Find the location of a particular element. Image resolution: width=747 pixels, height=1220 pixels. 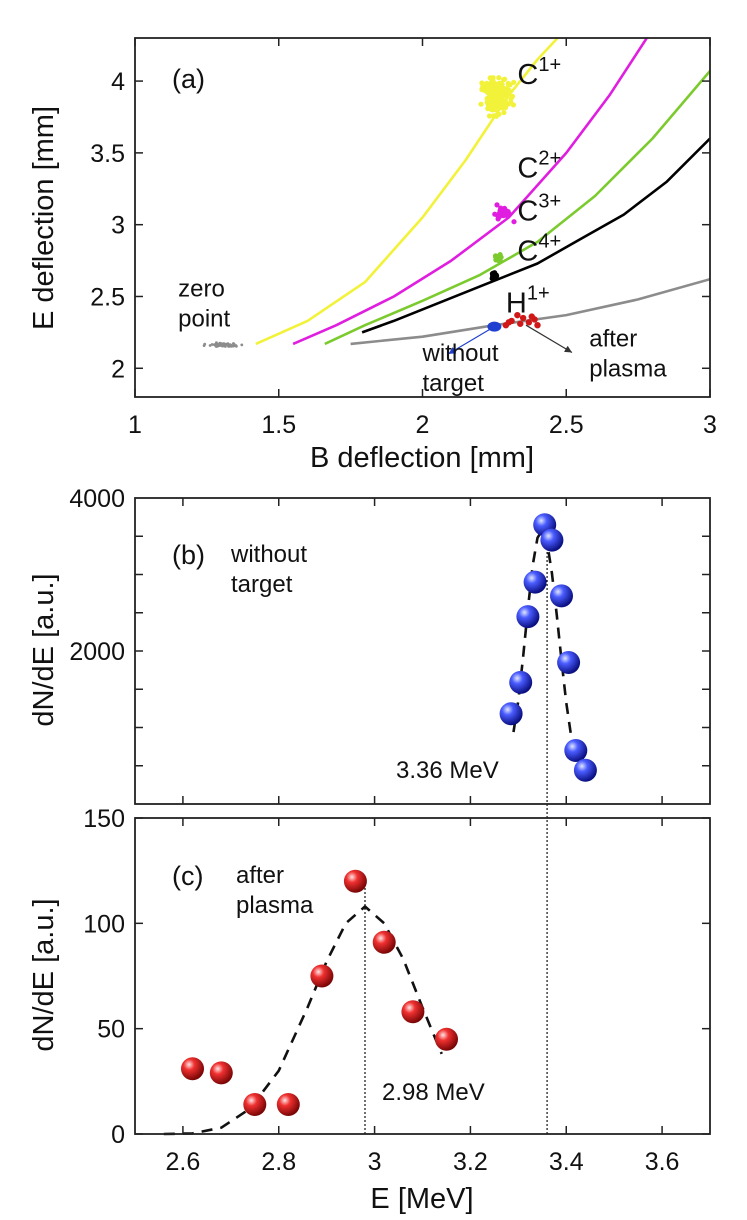

c3-parabola-curve is located at coordinates (517, 208).